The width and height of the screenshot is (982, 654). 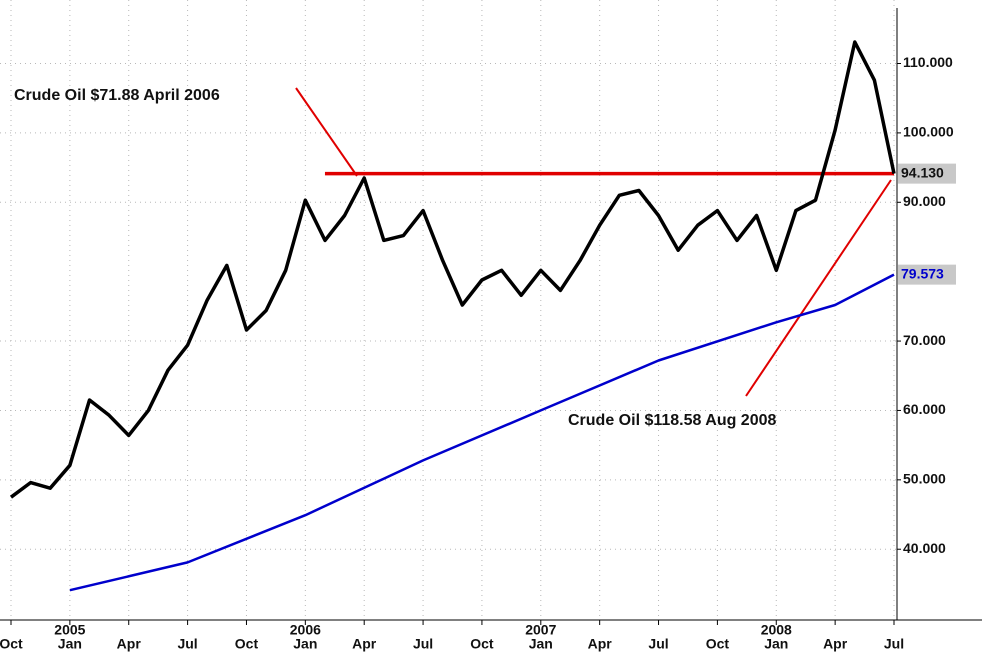 What do you see at coordinates (924, 479) in the screenshot?
I see `y-tick-label: 50.000` at bounding box center [924, 479].